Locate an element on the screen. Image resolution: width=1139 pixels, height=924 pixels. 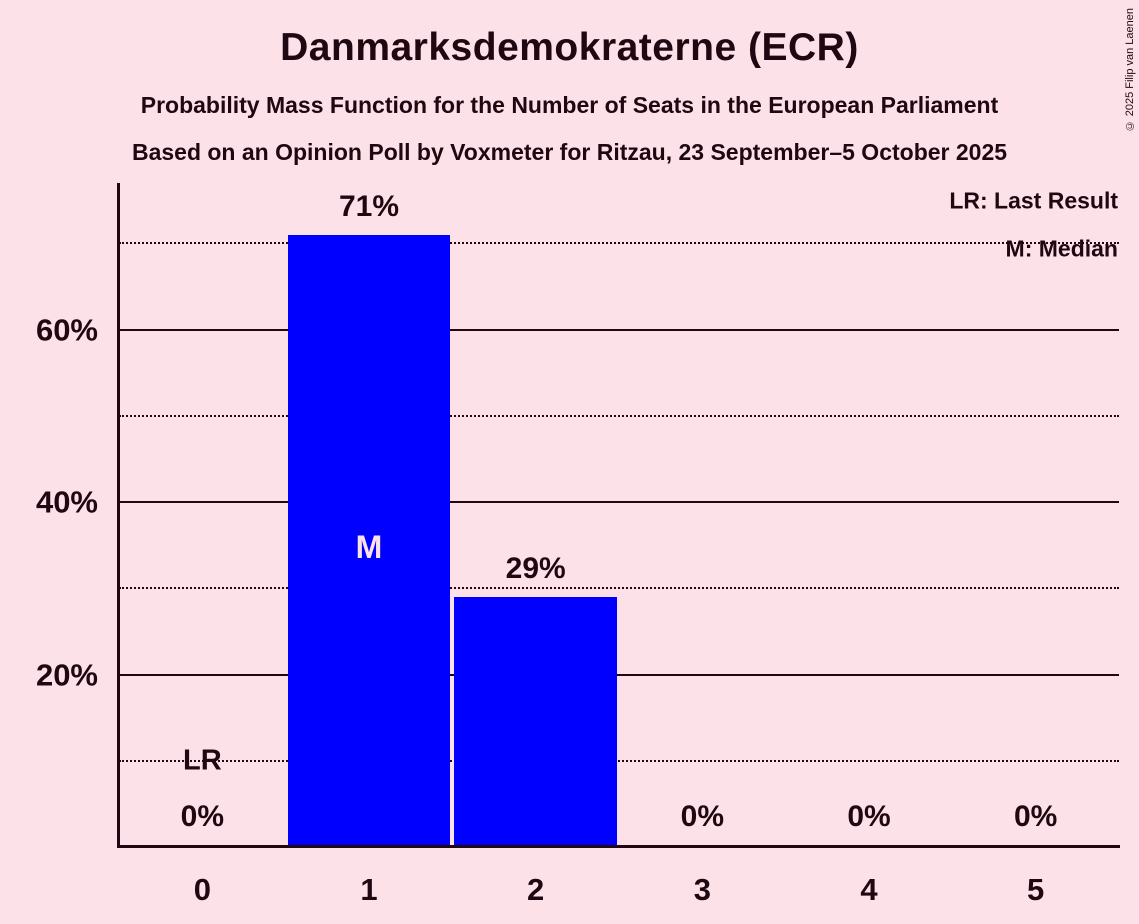
x-axis-tick-label-2: 2 is located at coordinates (536, 889).